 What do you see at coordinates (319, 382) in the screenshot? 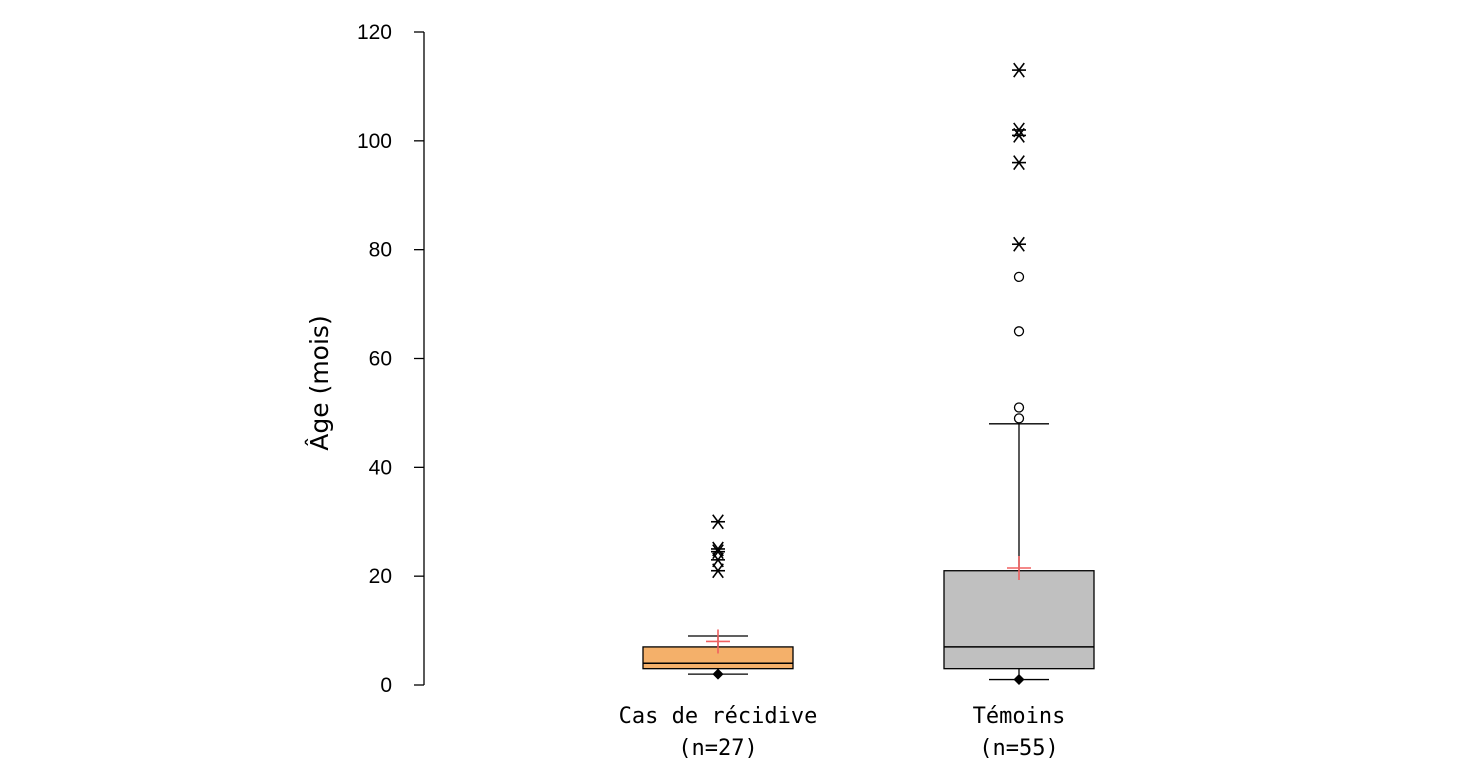
I see `y-axis-title: Âge (mois)` at bounding box center [319, 382].